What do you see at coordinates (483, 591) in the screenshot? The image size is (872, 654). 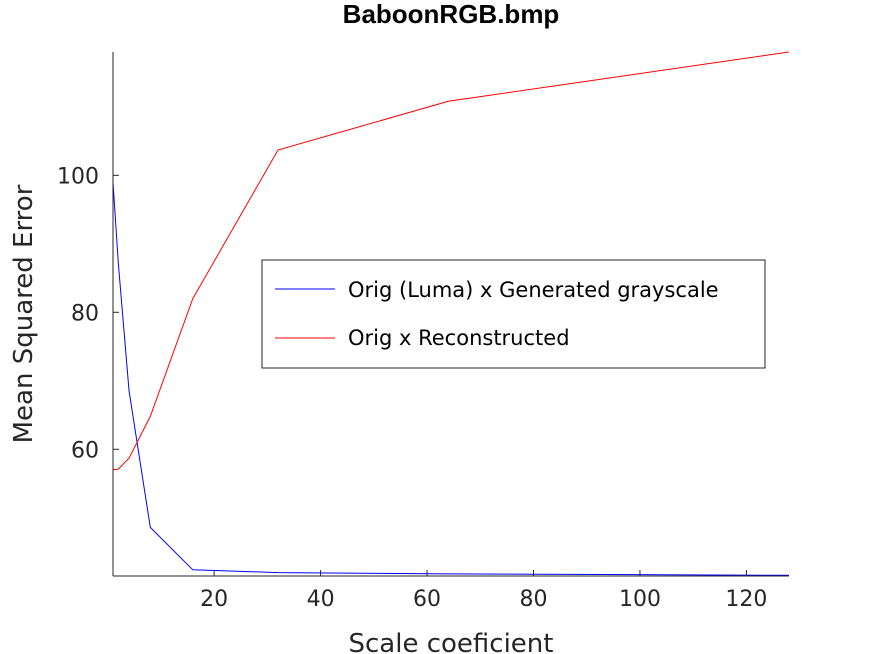 I see `x-ticks: 20 40 60 80 100 120` at bounding box center [483, 591].